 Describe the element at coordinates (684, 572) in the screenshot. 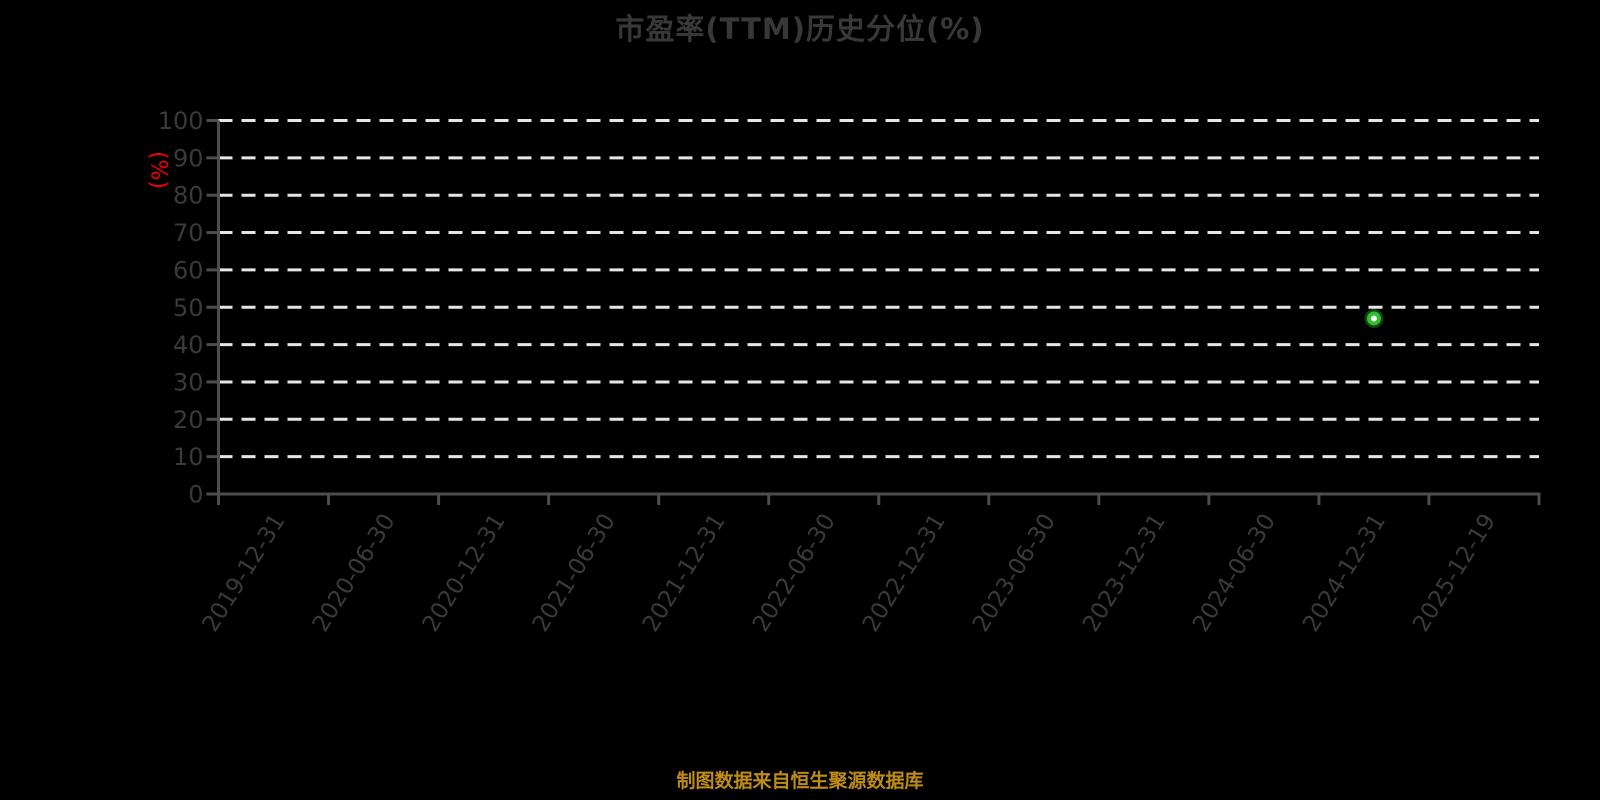

I see `x-tick-label: 2021-12-31` at that location.